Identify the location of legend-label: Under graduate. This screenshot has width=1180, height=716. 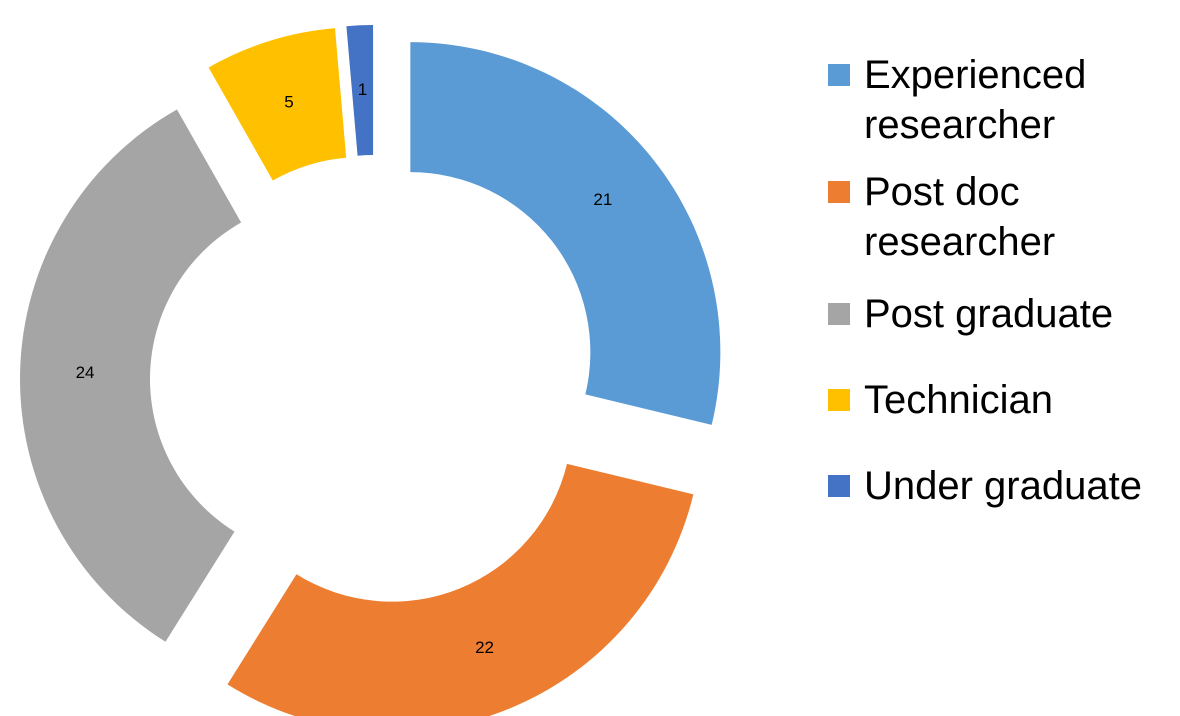
(1003, 486).